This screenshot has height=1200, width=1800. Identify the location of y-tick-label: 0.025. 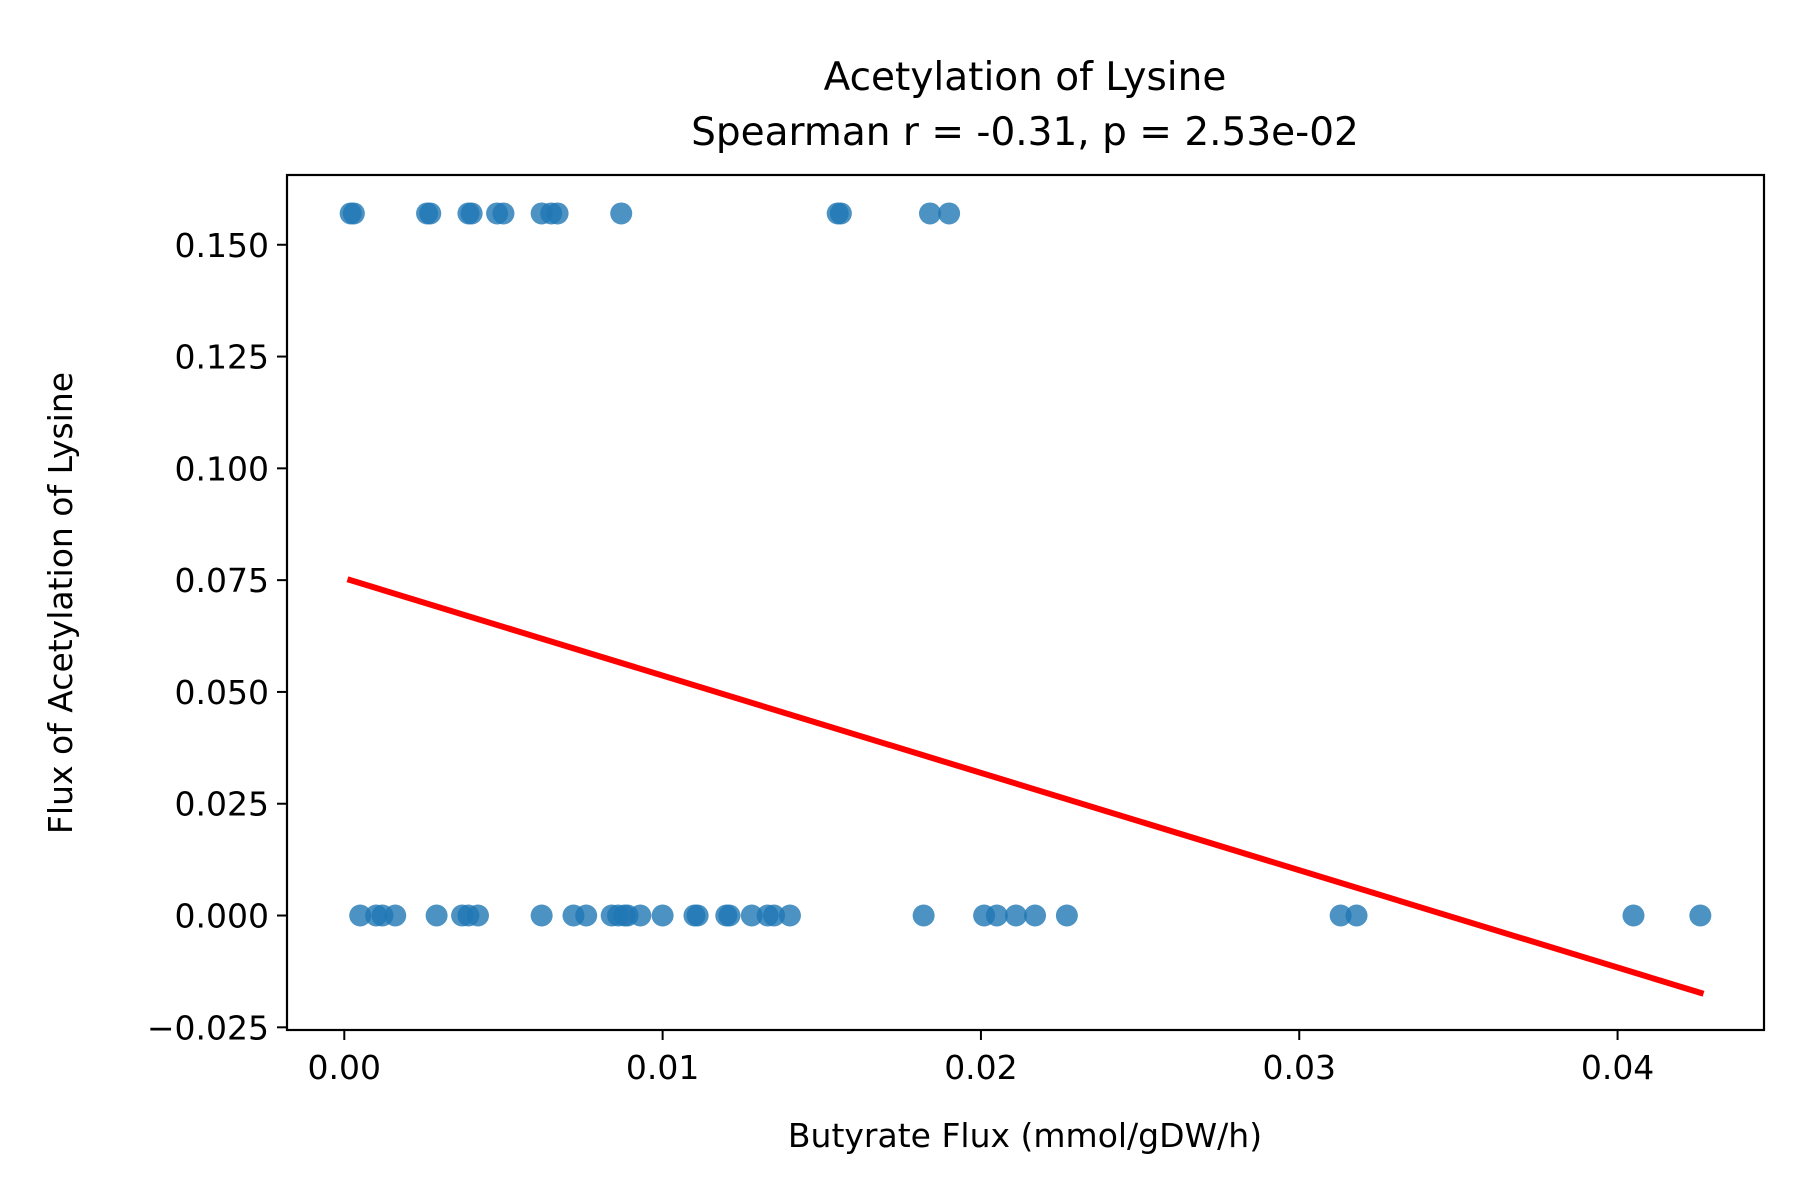
(222, 804).